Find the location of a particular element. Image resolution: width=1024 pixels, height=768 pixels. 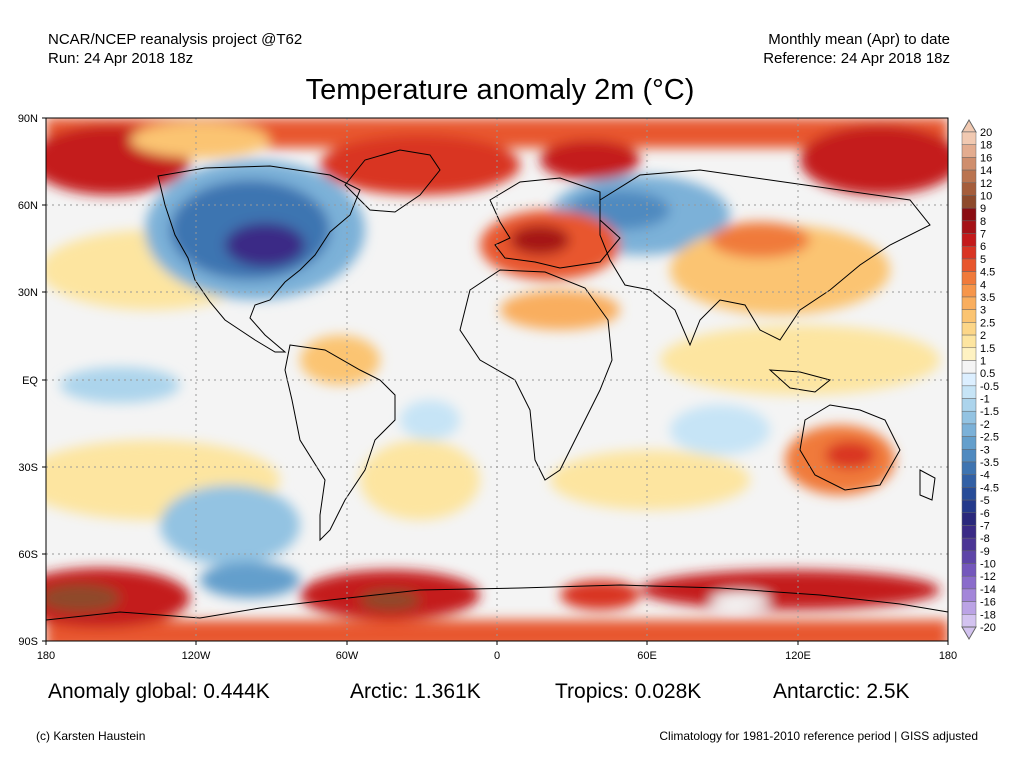

colorbar-label: 3 is located at coordinates (983, 311).